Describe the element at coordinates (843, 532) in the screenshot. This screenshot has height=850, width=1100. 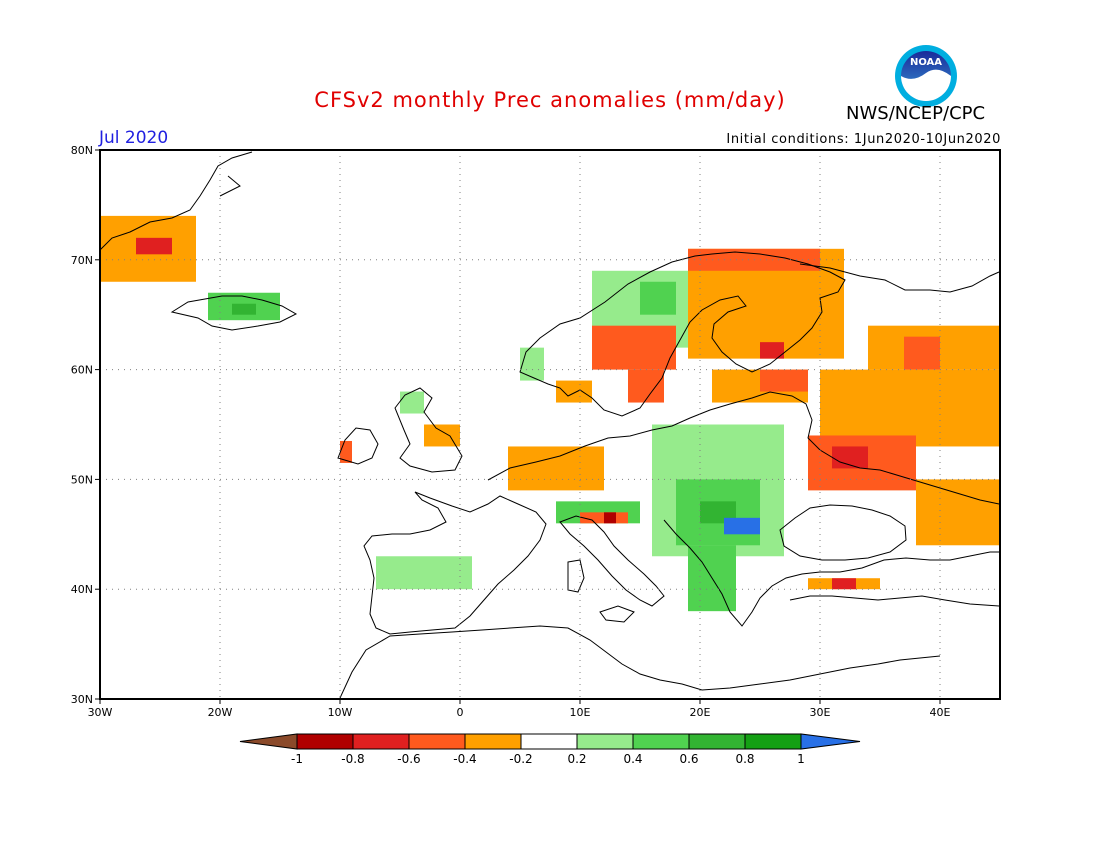
I see `coastline-black-sea` at that location.